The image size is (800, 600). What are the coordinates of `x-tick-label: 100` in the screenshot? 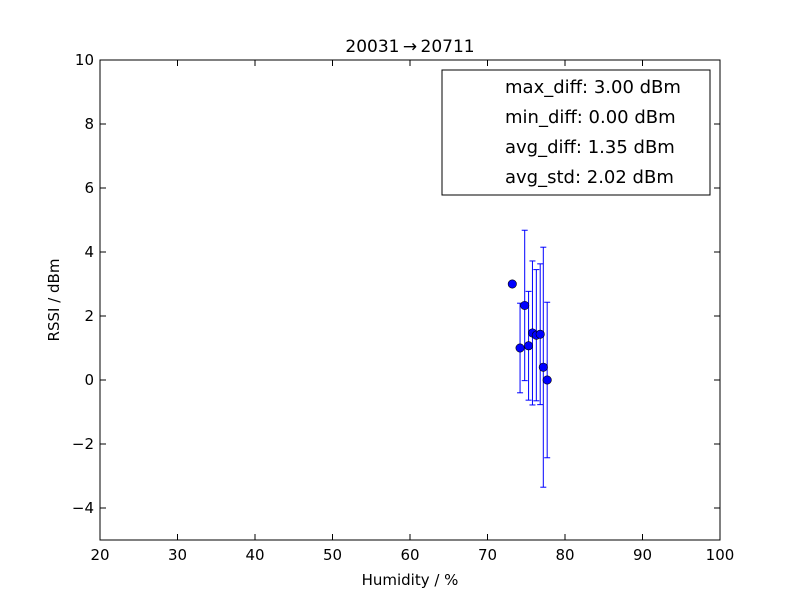 It's located at (720, 555).